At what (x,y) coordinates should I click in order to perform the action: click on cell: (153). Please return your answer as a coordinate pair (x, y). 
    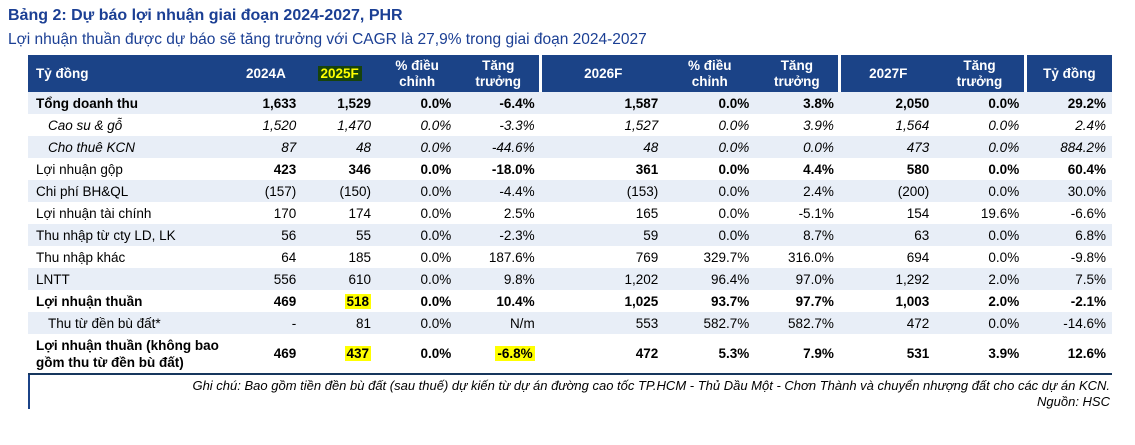
    Looking at the image, I should click on (642, 191).